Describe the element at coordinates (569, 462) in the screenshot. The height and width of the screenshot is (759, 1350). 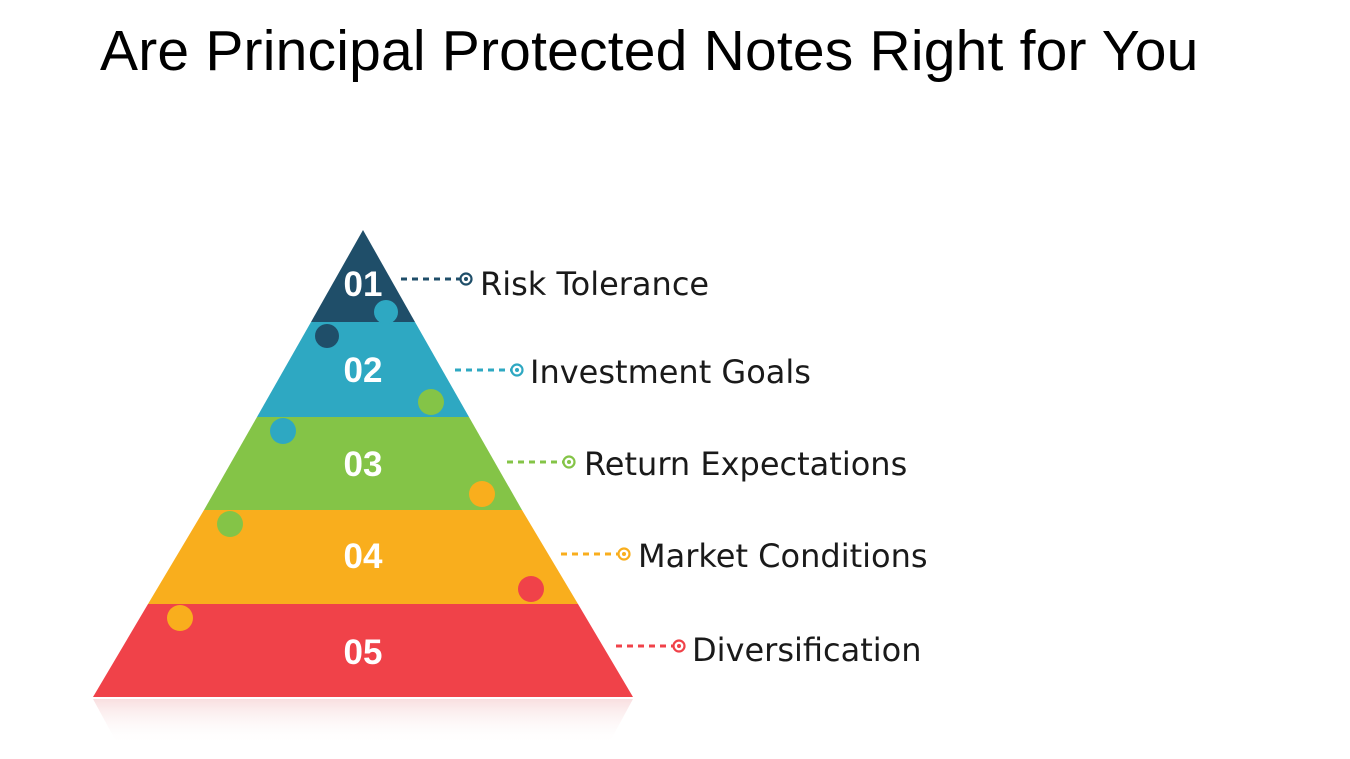
I see `tier-3-marker-dot` at that location.